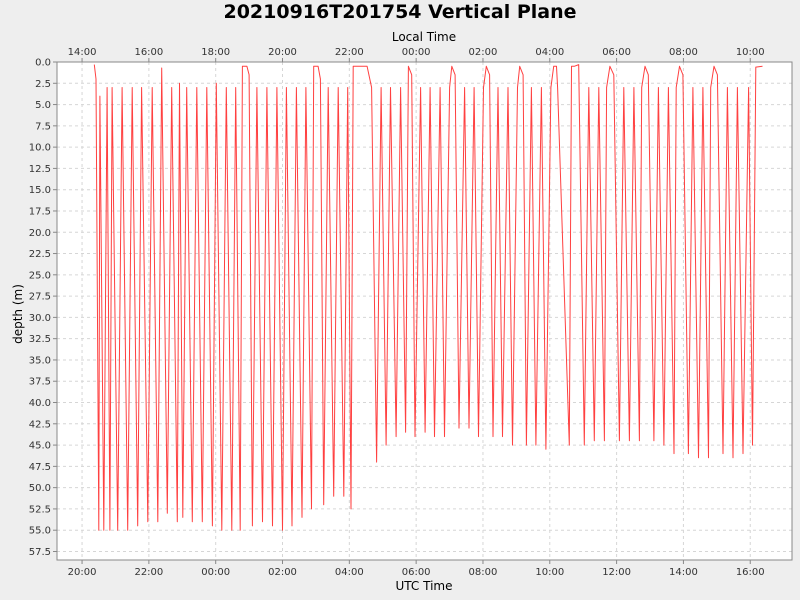 The width and height of the screenshot is (800, 600). Describe the element at coordinates (82, 572) in the screenshot. I see `x-tick-label: 20:00` at that location.